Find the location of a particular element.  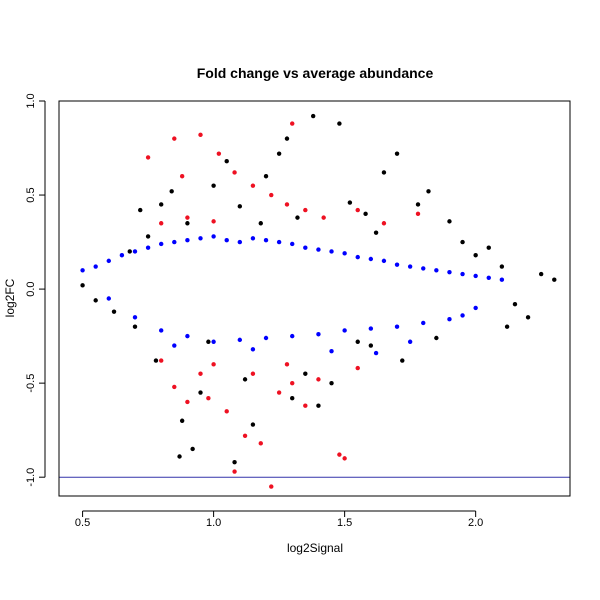

y-axis-title: log2FC is located at coordinates (10, 297).